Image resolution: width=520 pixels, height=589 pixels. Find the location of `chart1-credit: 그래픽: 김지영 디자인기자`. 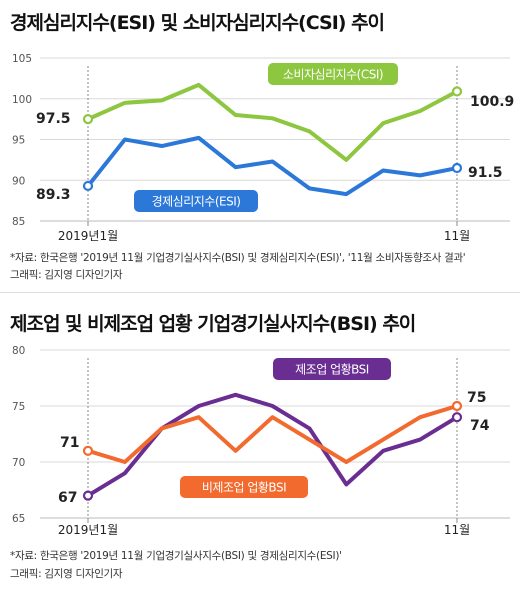

chart1-credit: 그래픽: 김지영 디자인기자 is located at coordinates (66, 275).